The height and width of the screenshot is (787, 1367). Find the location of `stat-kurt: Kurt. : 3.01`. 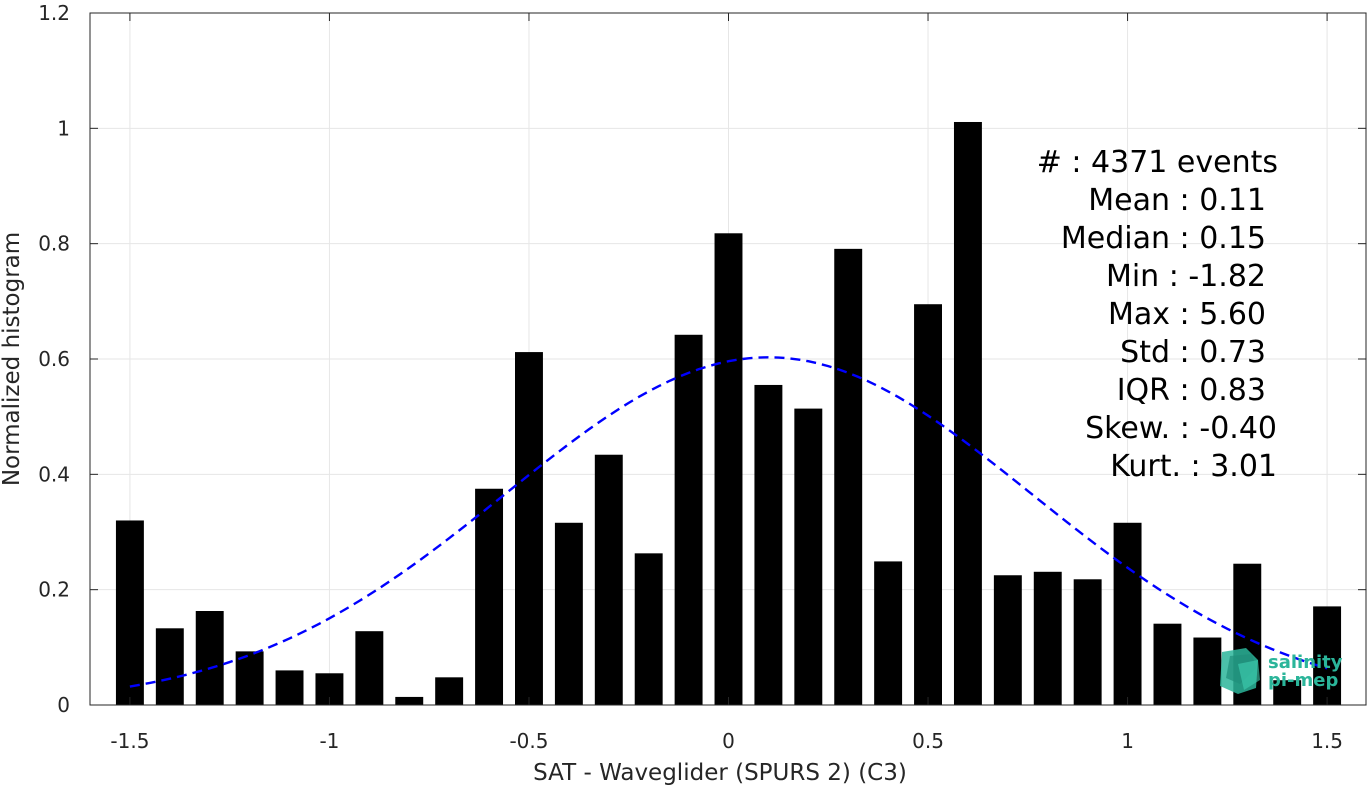

stat-kurt: Kurt. : 3.01 is located at coordinates (1193, 466).